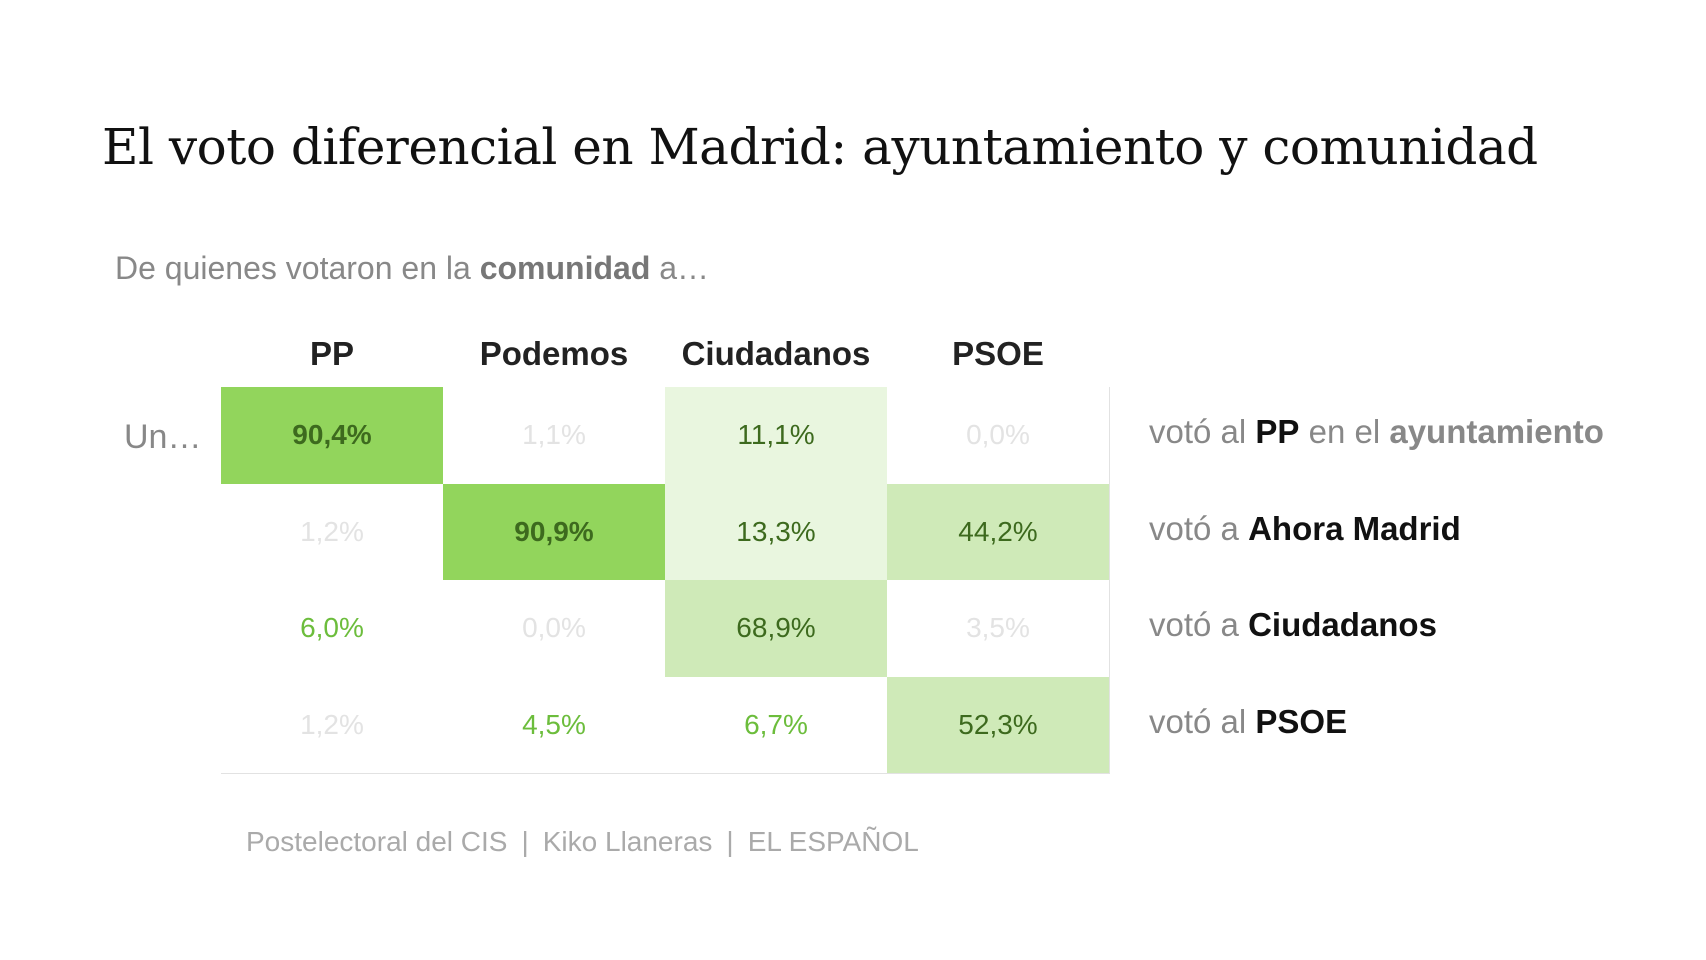 This screenshot has height=960, width=1706. Describe the element at coordinates (998, 353) in the screenshot. I see `column-header: PSOE` at that location.